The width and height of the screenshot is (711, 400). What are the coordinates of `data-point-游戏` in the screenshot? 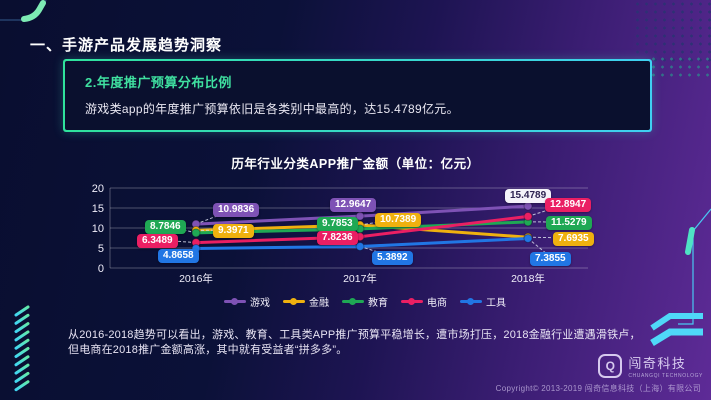 It's located at (360, 216).